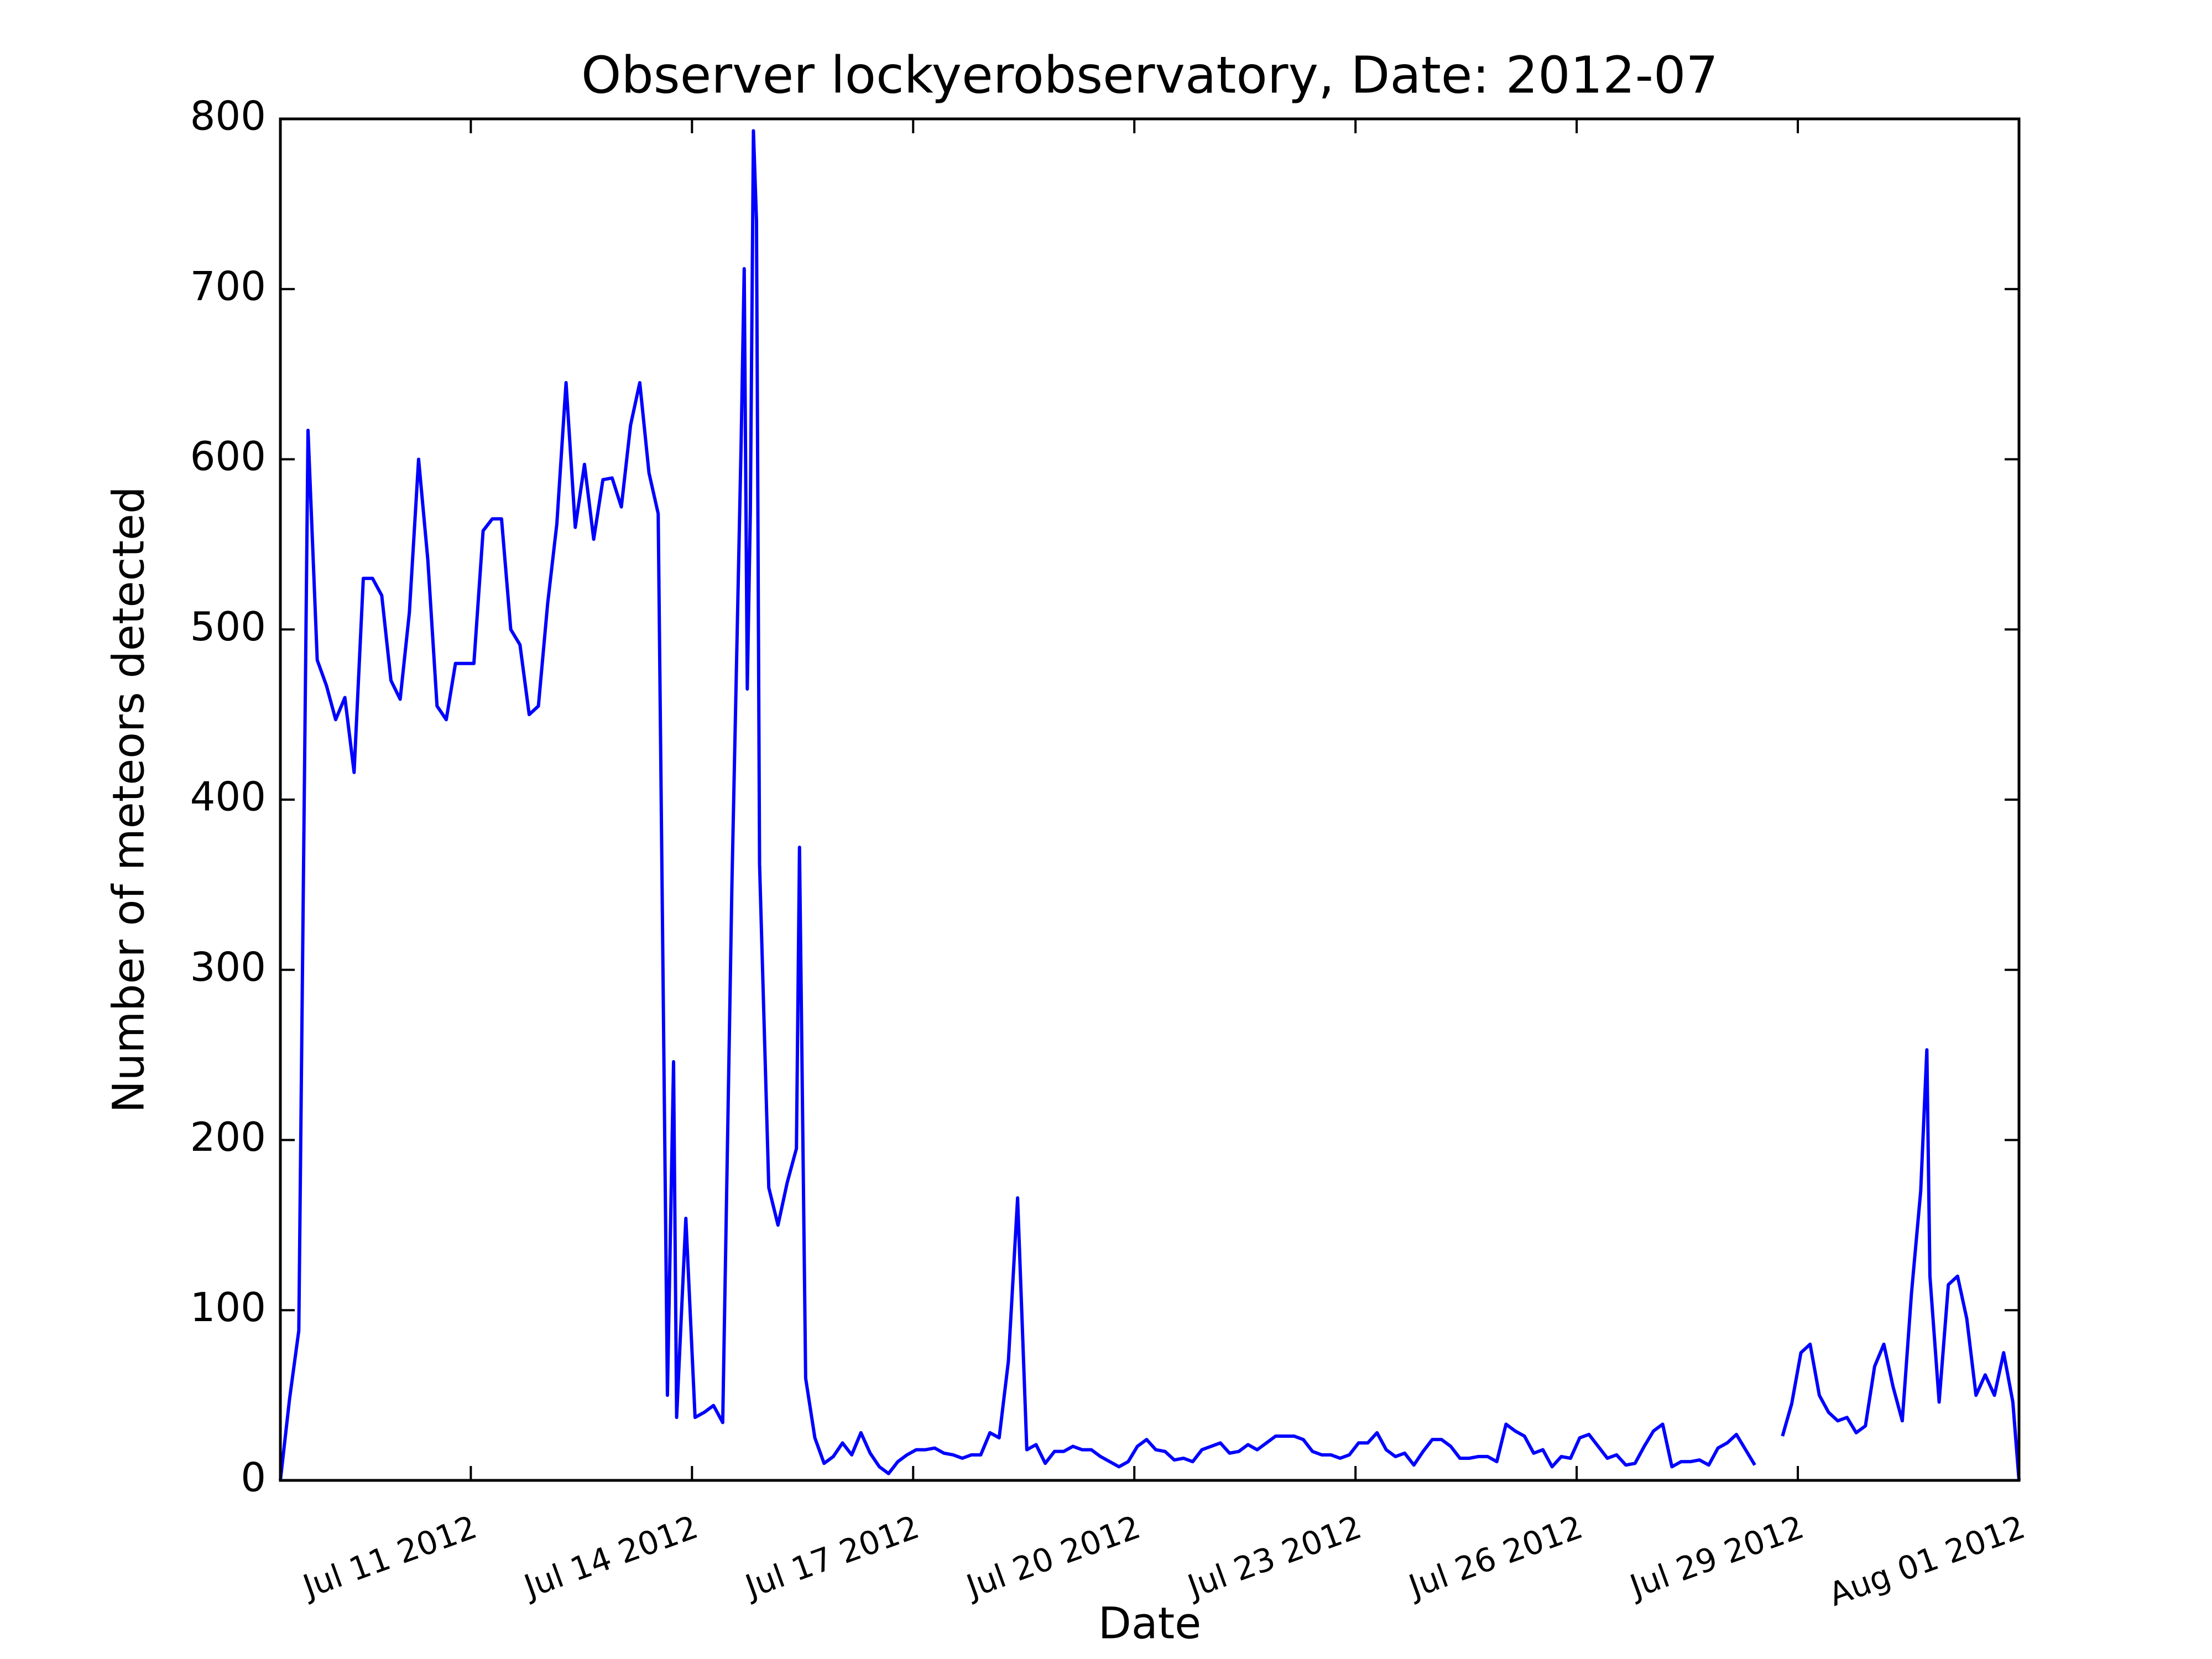  What do you see at coordinates (129, 800) in the screenshot?
I see `y-axis-label: Number of meteors detected` at bounding box center [129, 800].